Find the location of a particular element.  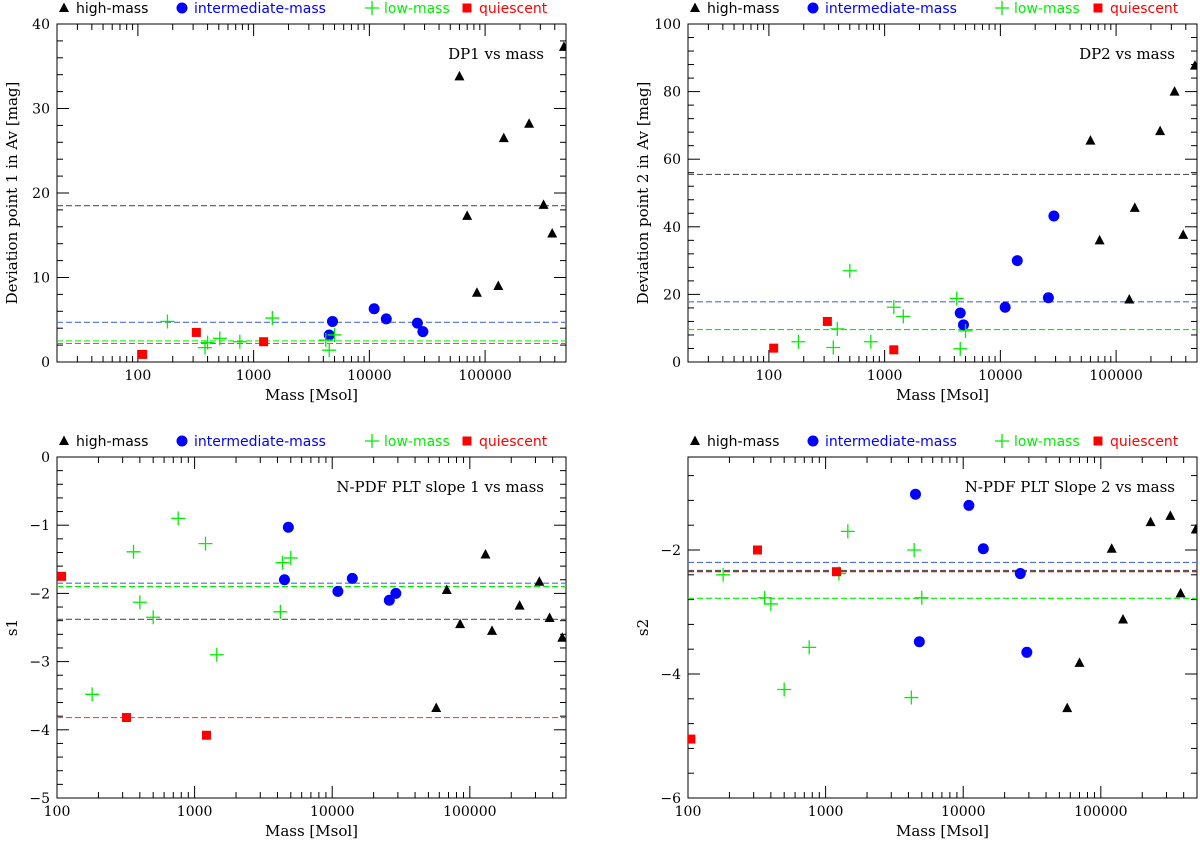

plot-area is located at coordinates (942, 616).